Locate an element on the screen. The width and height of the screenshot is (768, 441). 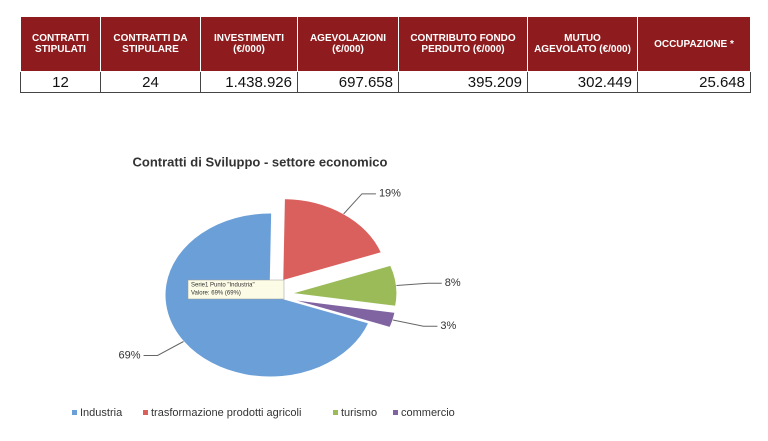
header-cell: OCCUPAZIONE * is located at coordinates (694, 44).